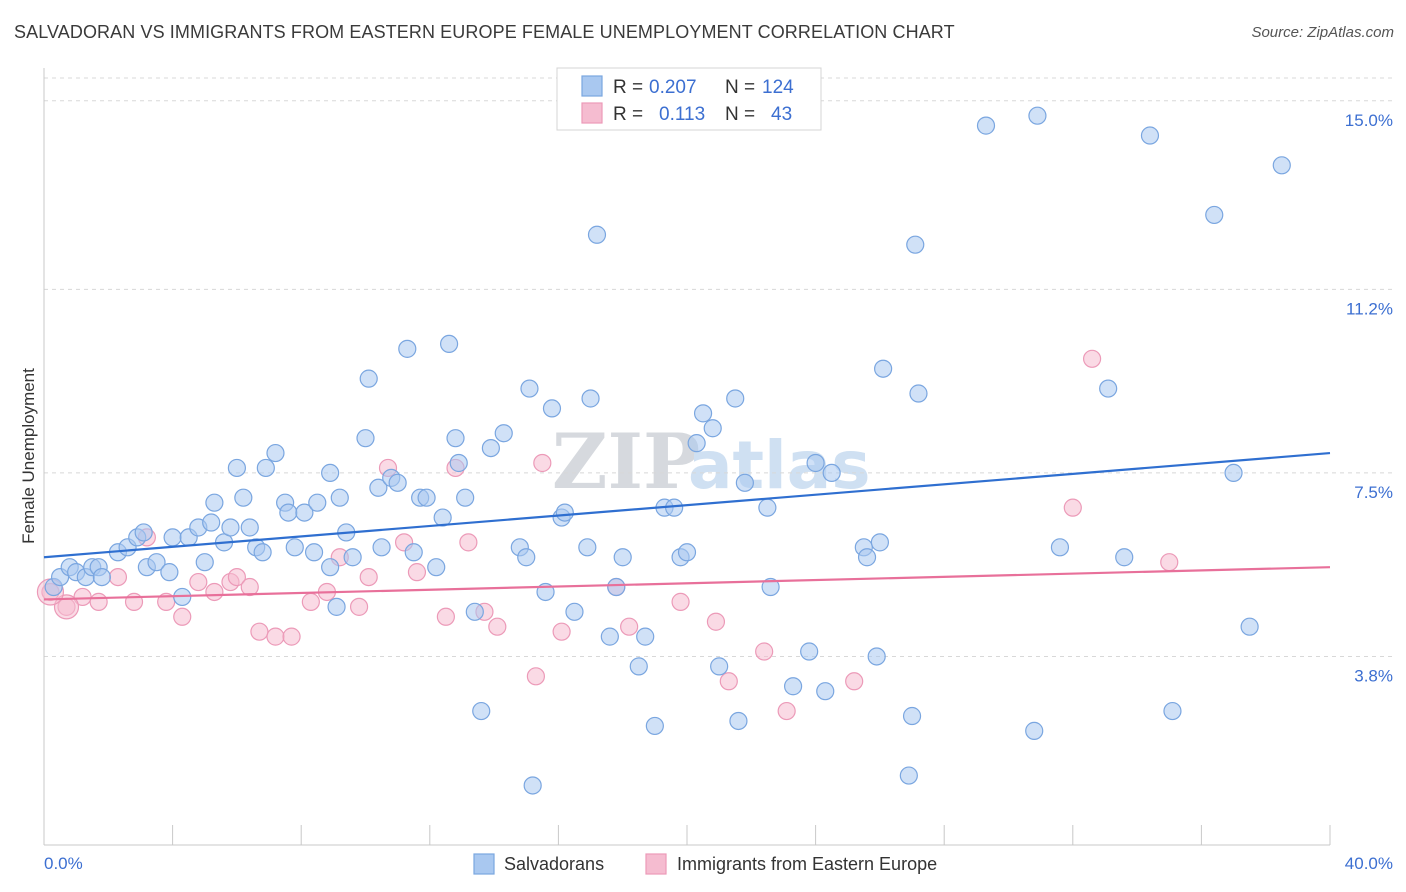  I want to click on bottom-legend-label-immigrants: Immigrants from Eastern Europe, so click(807, 864).